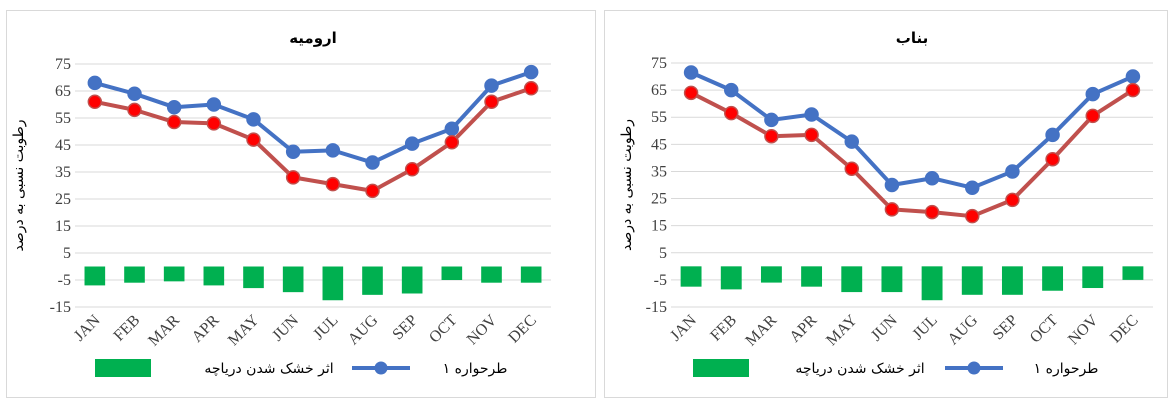 This screenshot has width=1172, height=399. What do you see at coordinates (60, 307) in the screenshot?
I see `y-tick-label: -15` at bounding box center [60, 307].